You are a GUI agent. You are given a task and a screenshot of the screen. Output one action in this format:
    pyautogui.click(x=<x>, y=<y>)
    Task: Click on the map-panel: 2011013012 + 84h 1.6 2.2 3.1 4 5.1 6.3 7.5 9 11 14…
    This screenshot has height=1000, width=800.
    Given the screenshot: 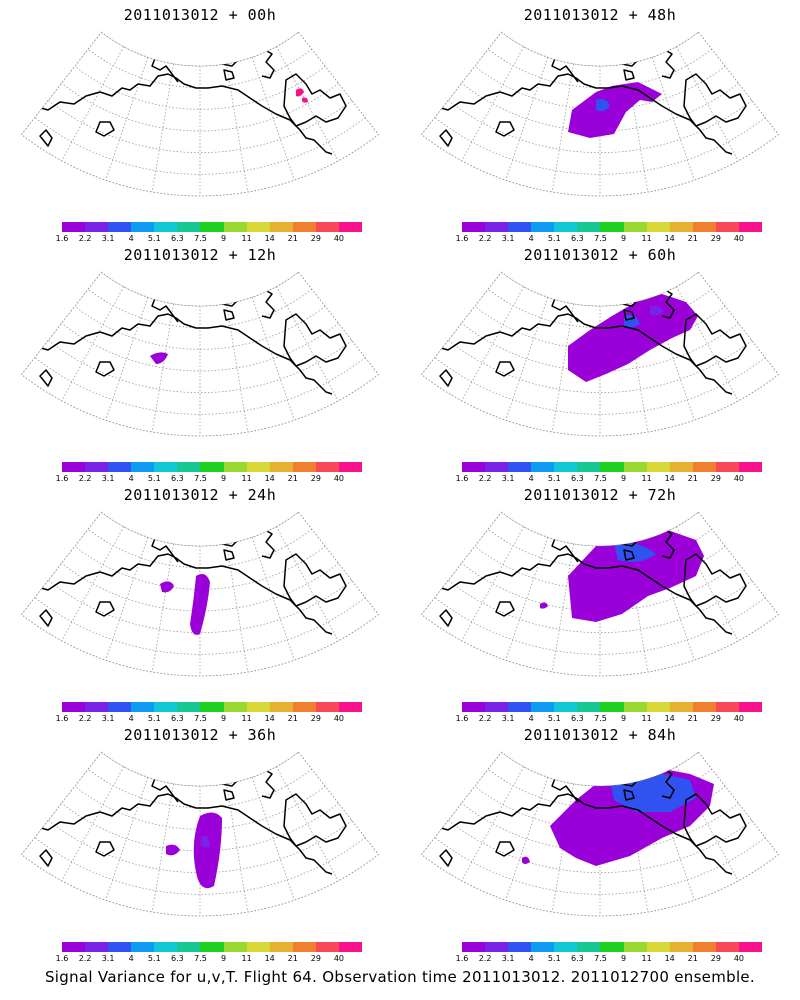 What is the action you would take?
    pyautogui.click(x=600, y=841)
    